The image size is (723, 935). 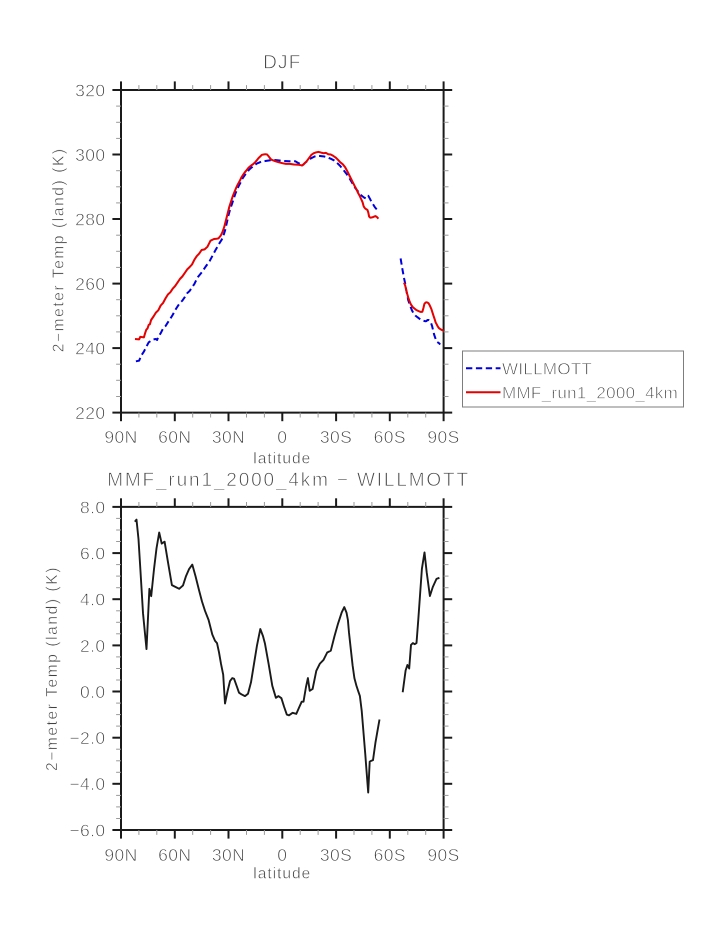 What do you see at coordinates (90, 155) in the screenshot?
I see `svg-text: 300` at bounding box center [90, 155].